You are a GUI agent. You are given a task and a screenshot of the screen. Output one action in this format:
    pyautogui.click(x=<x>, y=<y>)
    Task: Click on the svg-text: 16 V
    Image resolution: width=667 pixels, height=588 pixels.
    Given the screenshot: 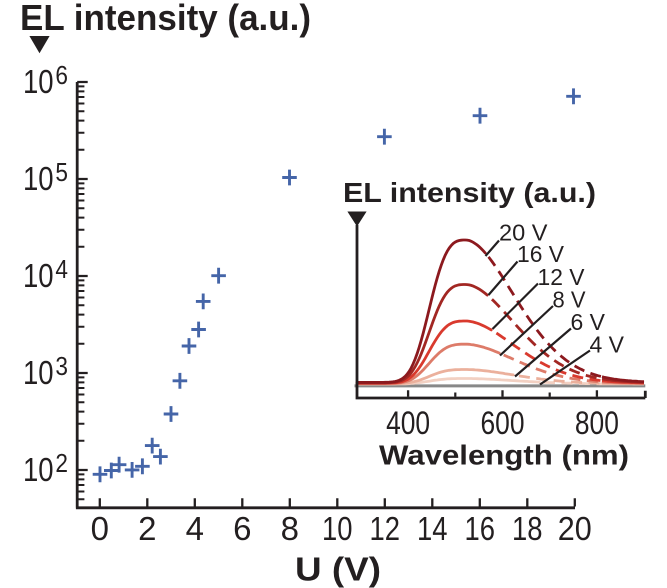 What is the action you would take?
    pyautogui.click(x=541, y=254)
    